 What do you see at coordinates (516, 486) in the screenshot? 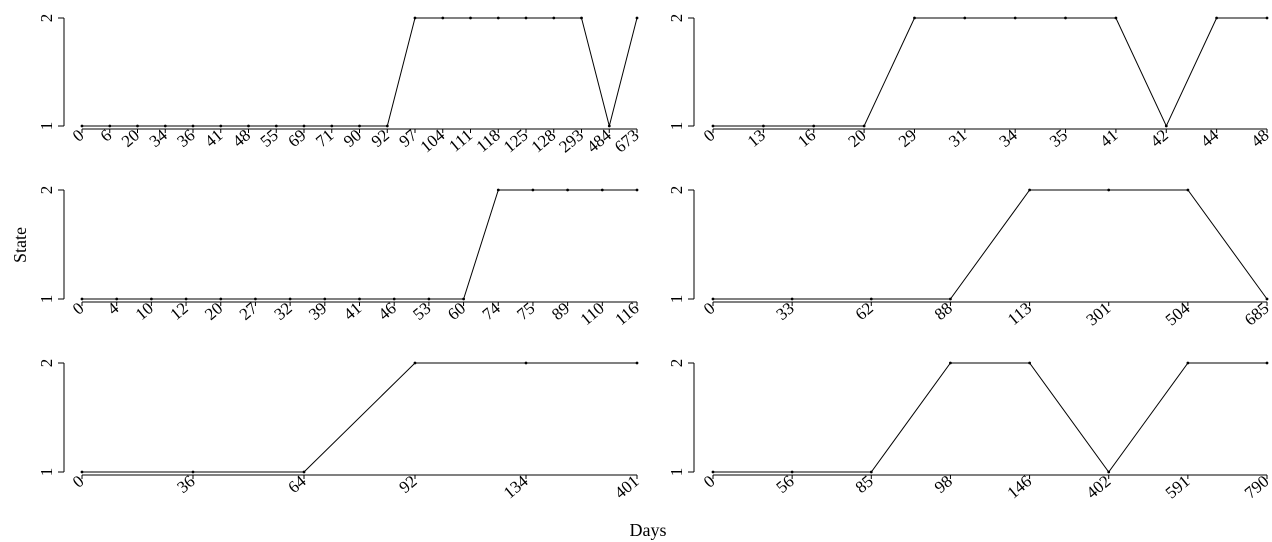
I see `x-tick-label: 134` at bounding box center [516, 486].